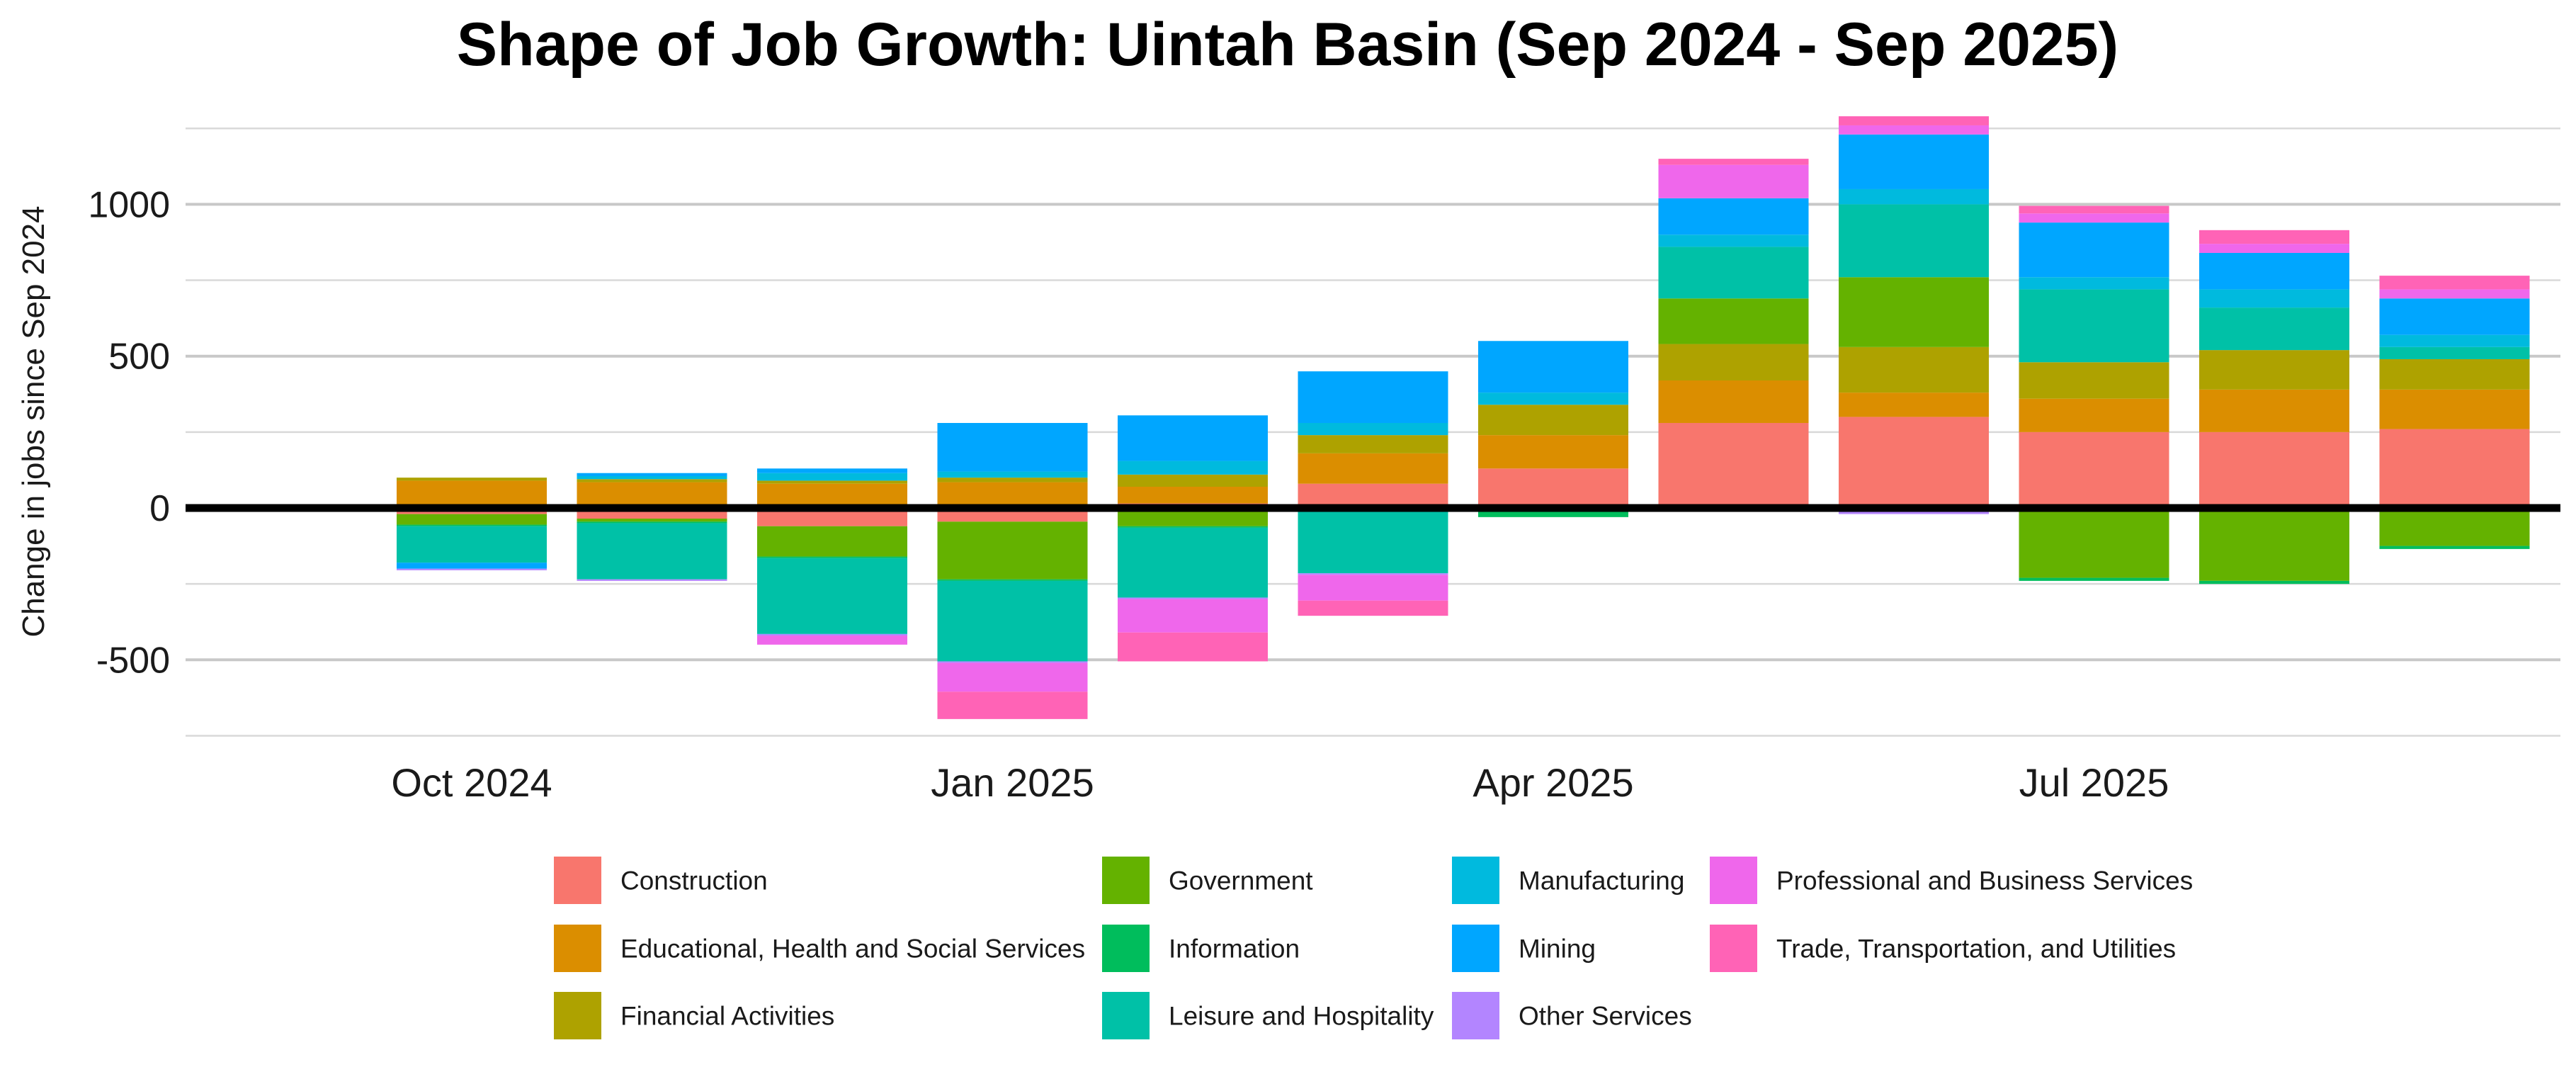 This screenshot has height=1067, width=2576. I want to click on legend-label: Professional and Business Services, so click(1985, 881).